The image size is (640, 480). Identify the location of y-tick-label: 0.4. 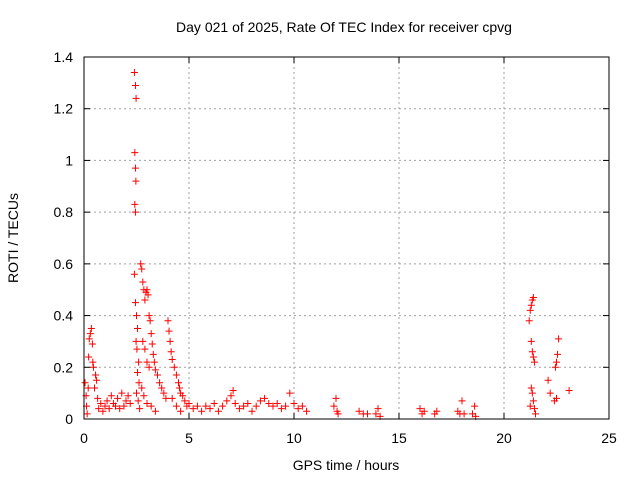
(64, 316).